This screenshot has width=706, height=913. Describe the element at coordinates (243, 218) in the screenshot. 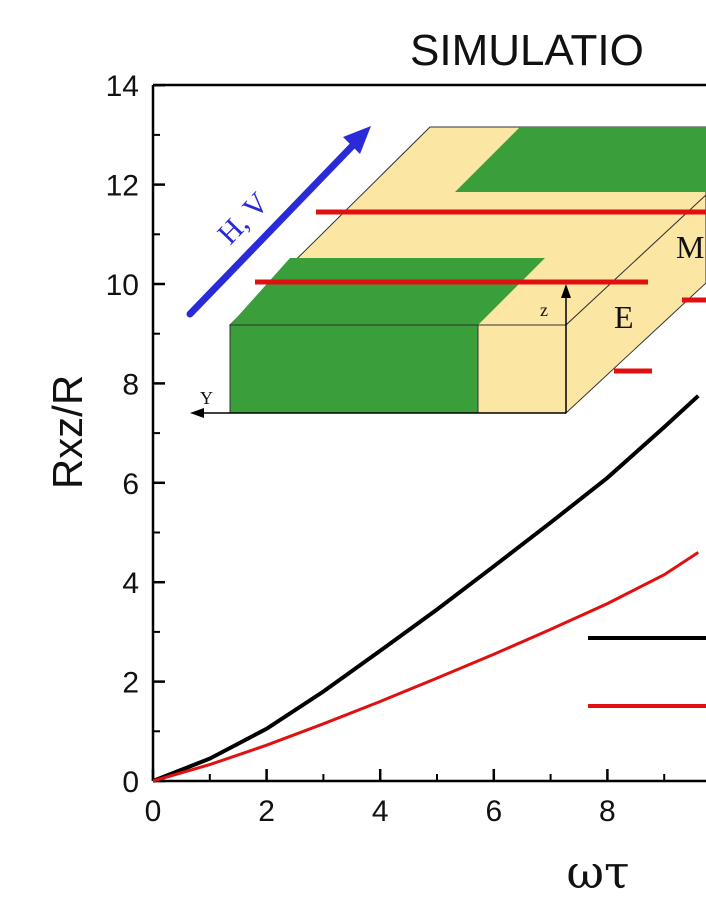

I see `inset-field-label: H, V` at that location.